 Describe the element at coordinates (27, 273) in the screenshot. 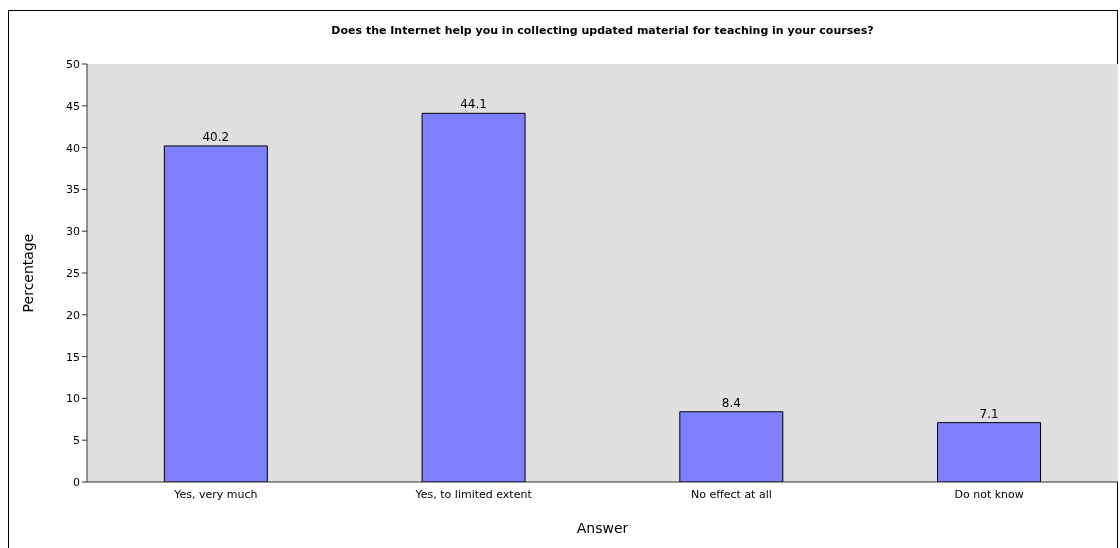

I see `y-axis-title: Percentage` at that location.